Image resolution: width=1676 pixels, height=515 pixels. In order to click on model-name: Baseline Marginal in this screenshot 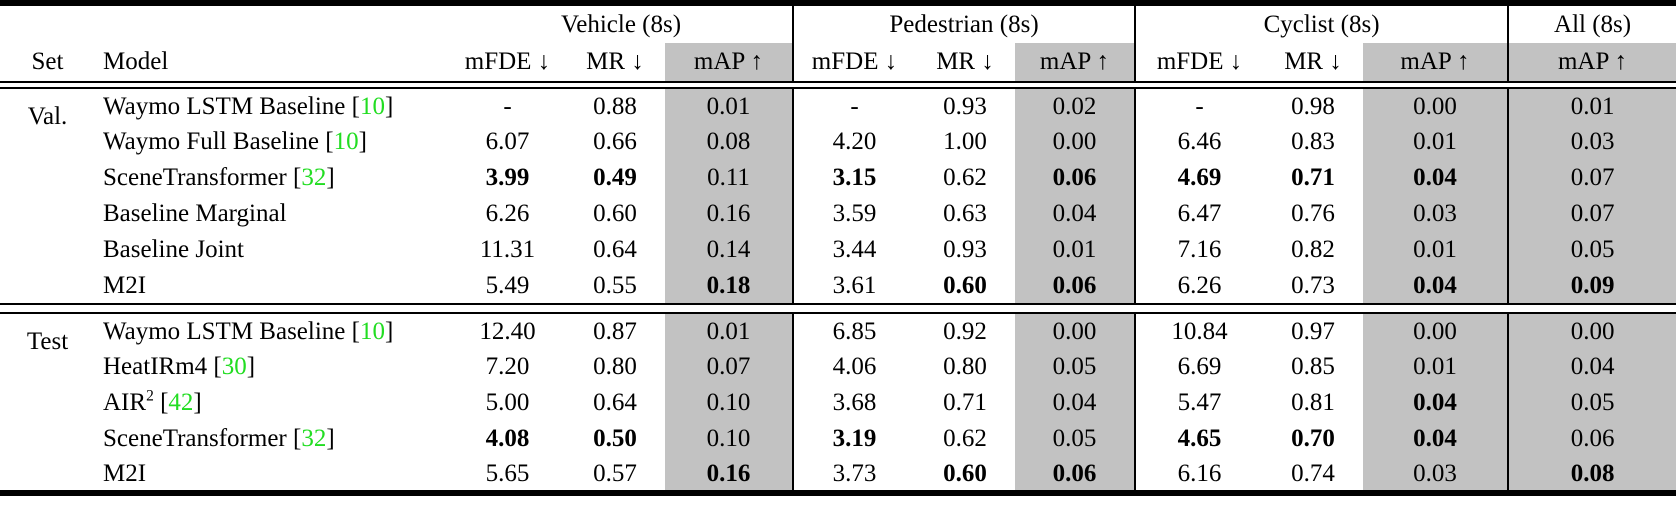, I will do `click(195, 213)`.